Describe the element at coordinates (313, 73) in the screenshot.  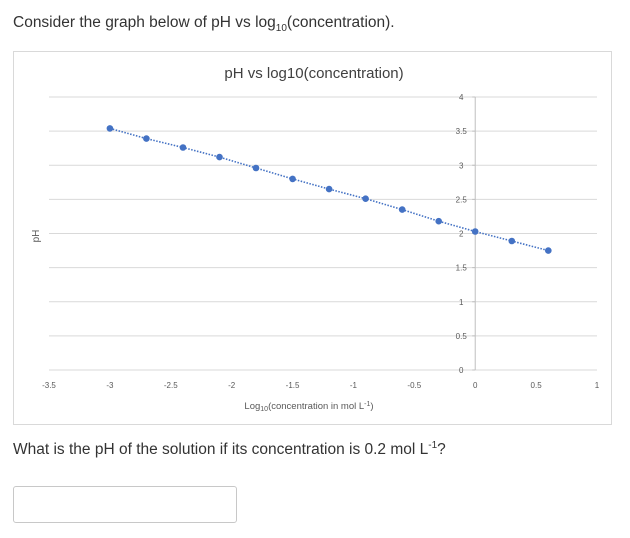
I see `chart-title: pH vs log10(concentration)` at that location.